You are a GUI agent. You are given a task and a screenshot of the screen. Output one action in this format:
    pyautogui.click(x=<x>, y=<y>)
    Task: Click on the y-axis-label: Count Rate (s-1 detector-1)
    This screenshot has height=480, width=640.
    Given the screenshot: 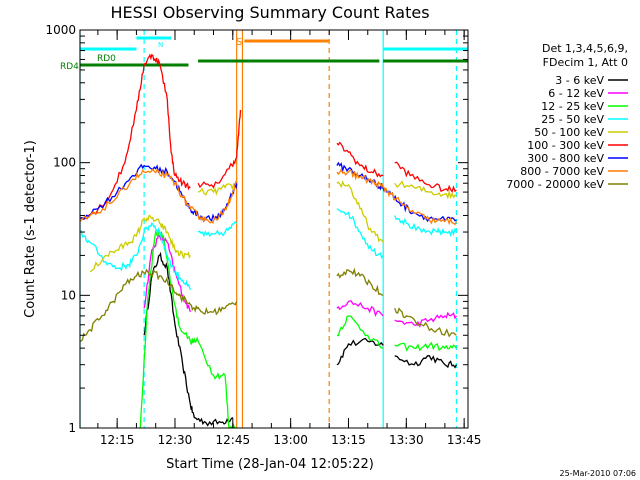 What is the action you would take?
    pyautogui.click(x=30, y=229)
    